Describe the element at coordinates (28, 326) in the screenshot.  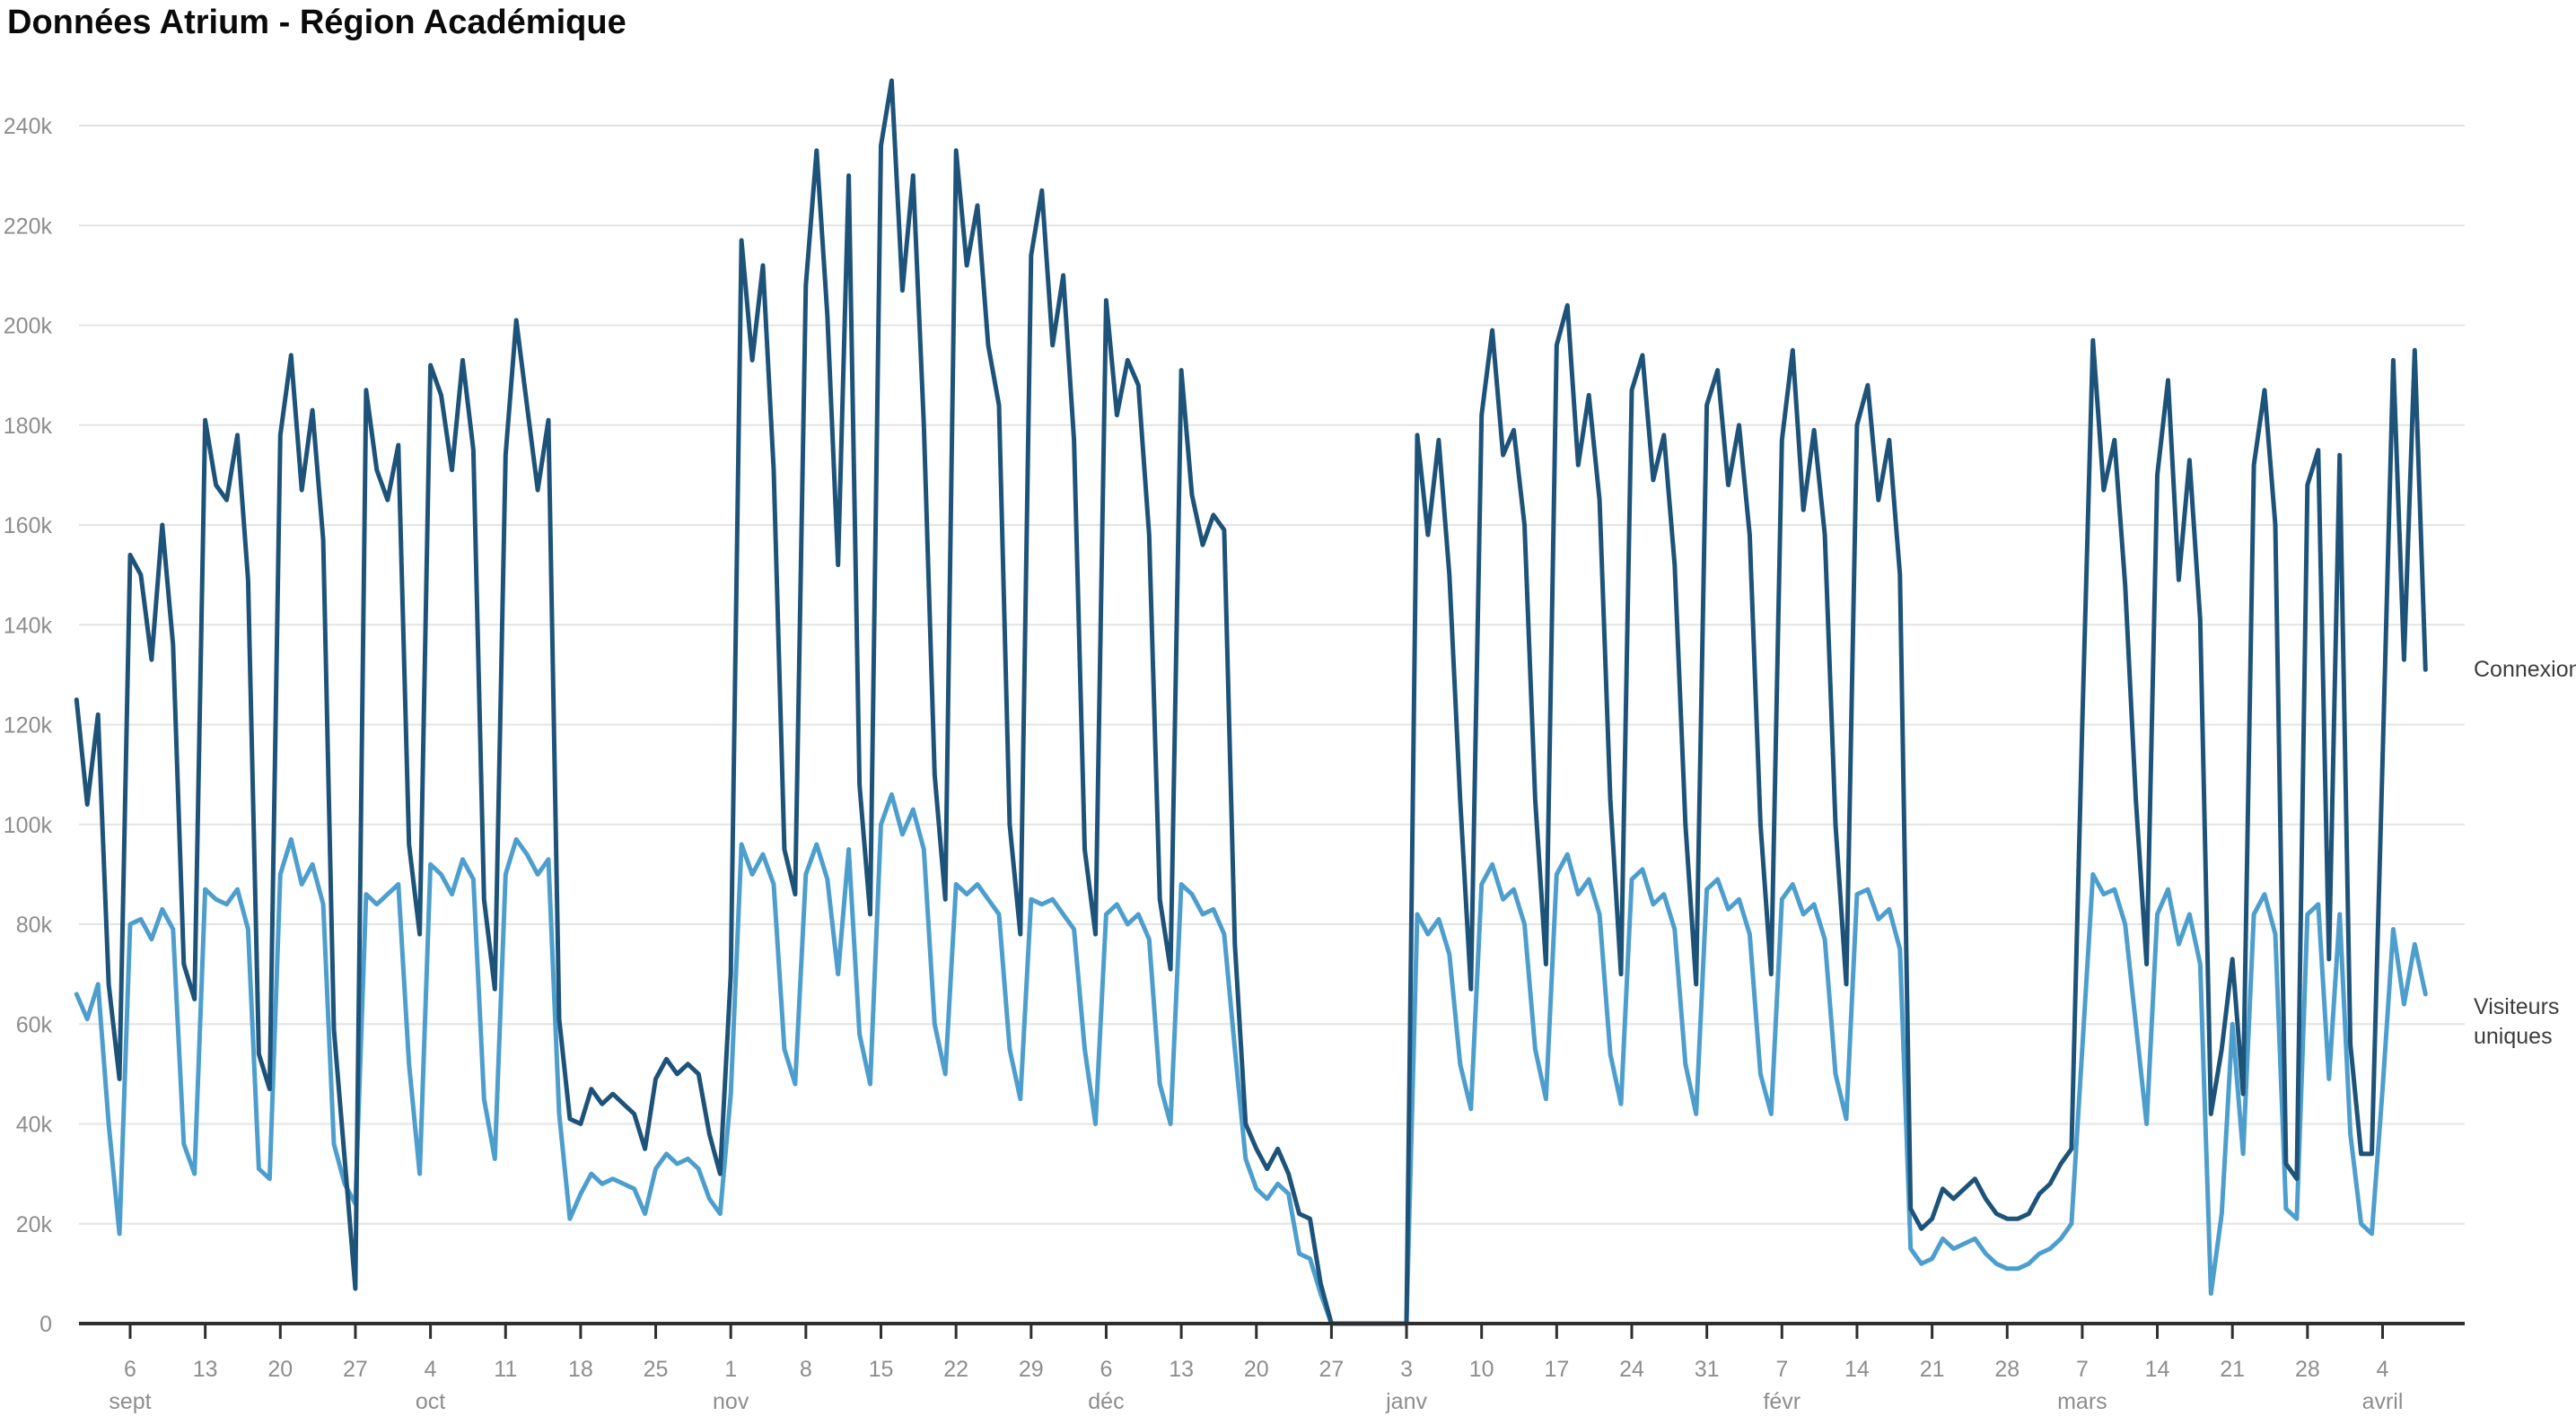
I see `y-axis-tick-label: 200k` at that location.